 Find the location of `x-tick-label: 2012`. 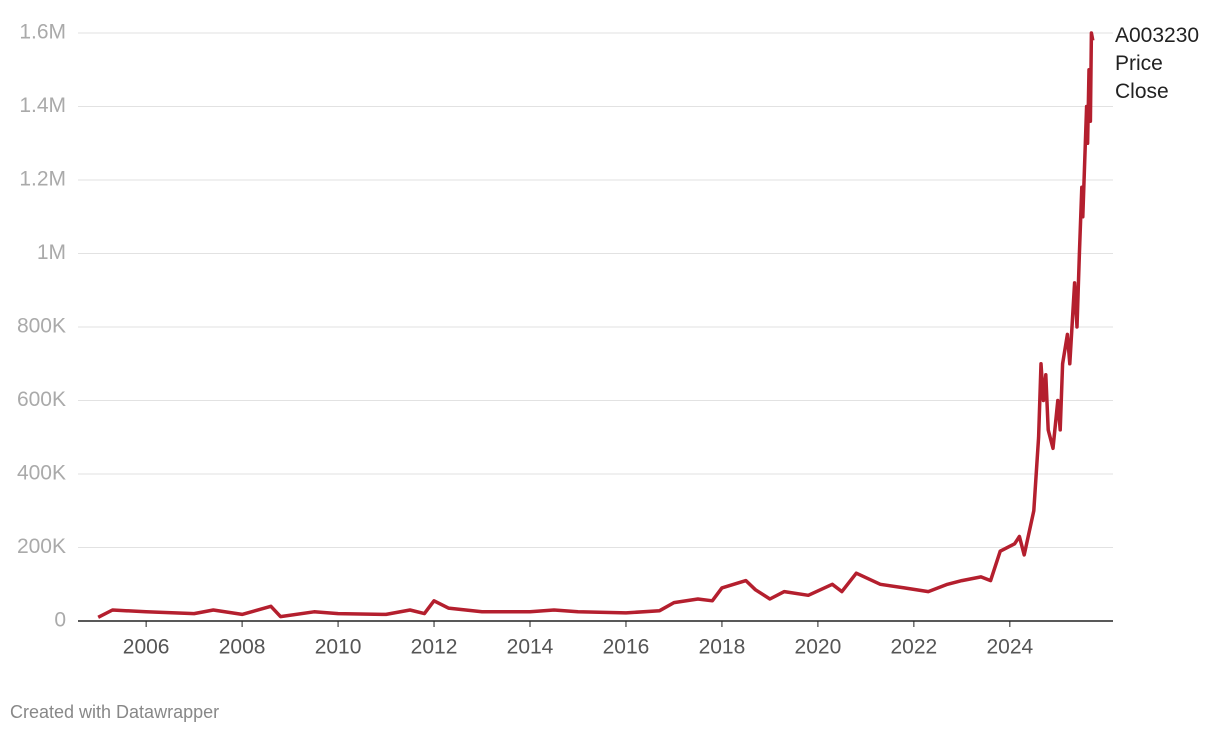

x-tick-label: 2012 is located at coordinates (434, 647).